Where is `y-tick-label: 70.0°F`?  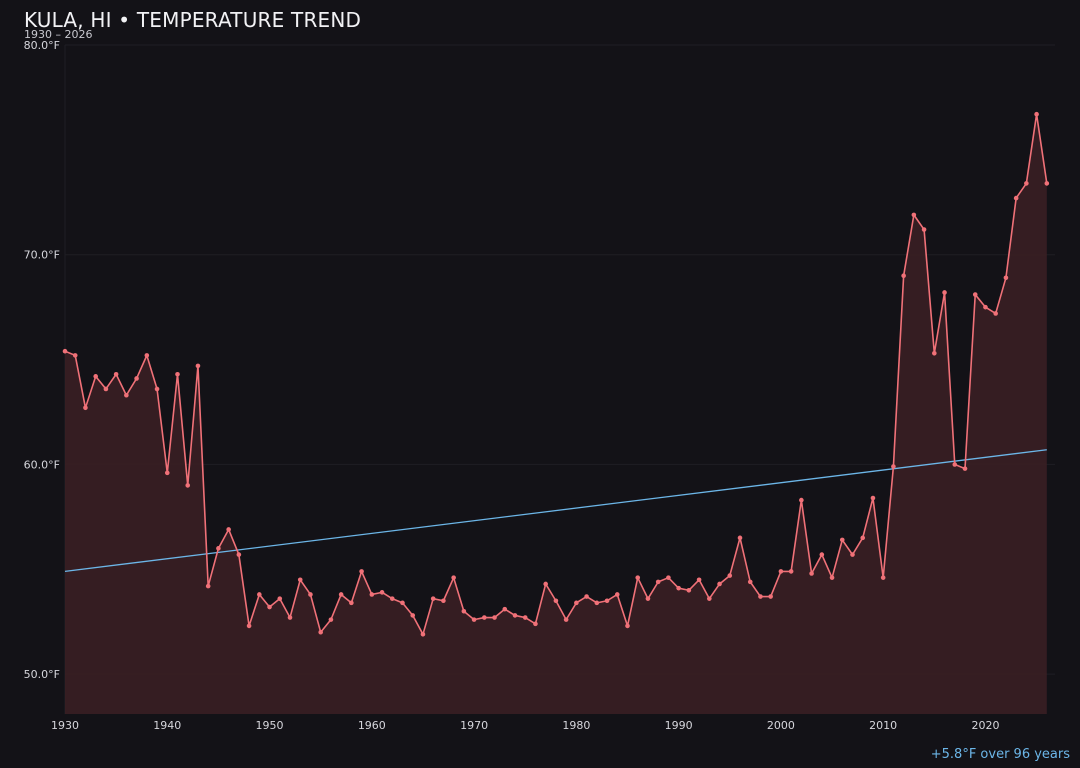 y-tick-label: 70.0°F is located at coordinates (42, 255).